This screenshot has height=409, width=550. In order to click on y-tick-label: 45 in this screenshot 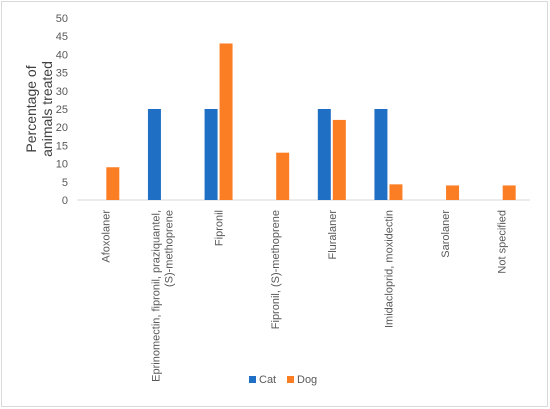, I will do `click(62, 37)`.